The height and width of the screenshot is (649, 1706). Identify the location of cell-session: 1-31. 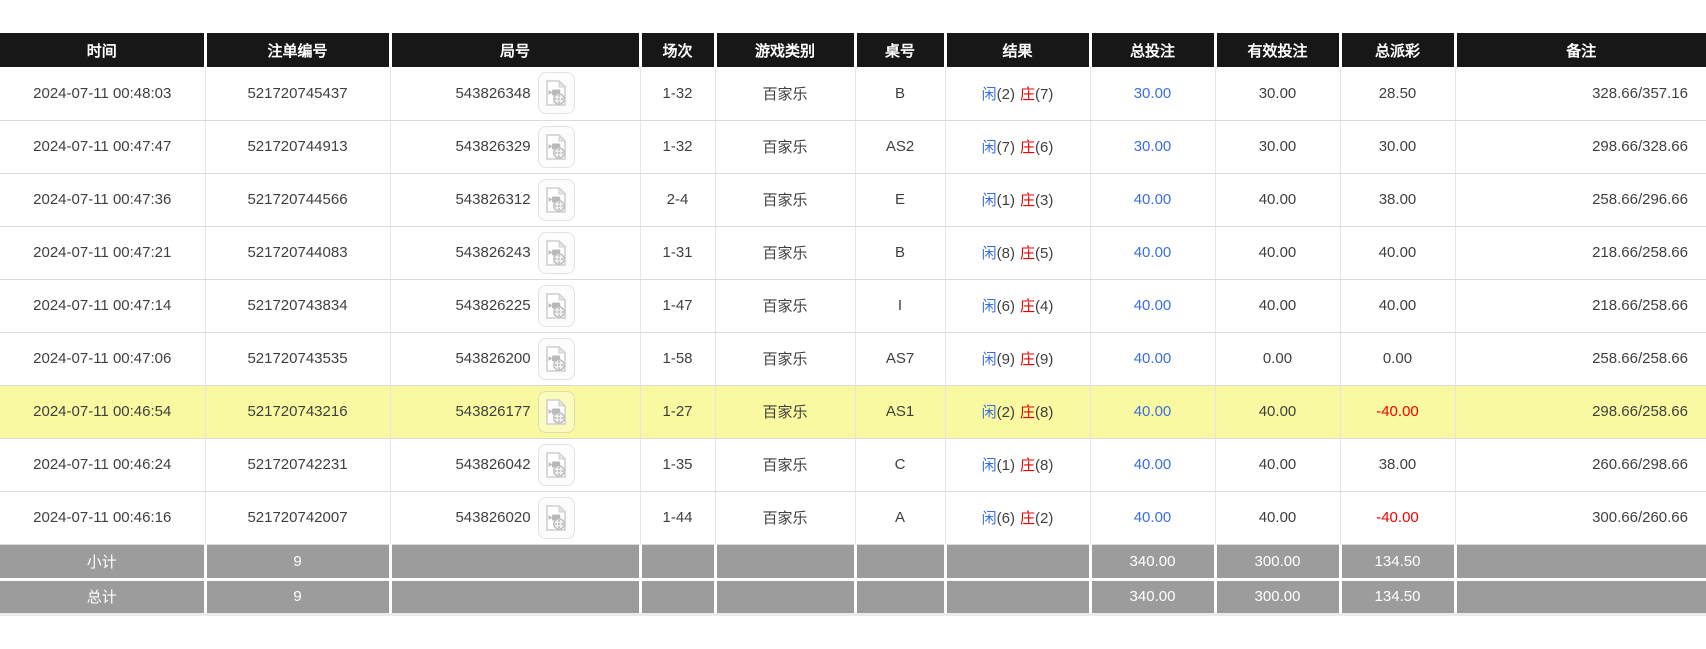
(678, 253).